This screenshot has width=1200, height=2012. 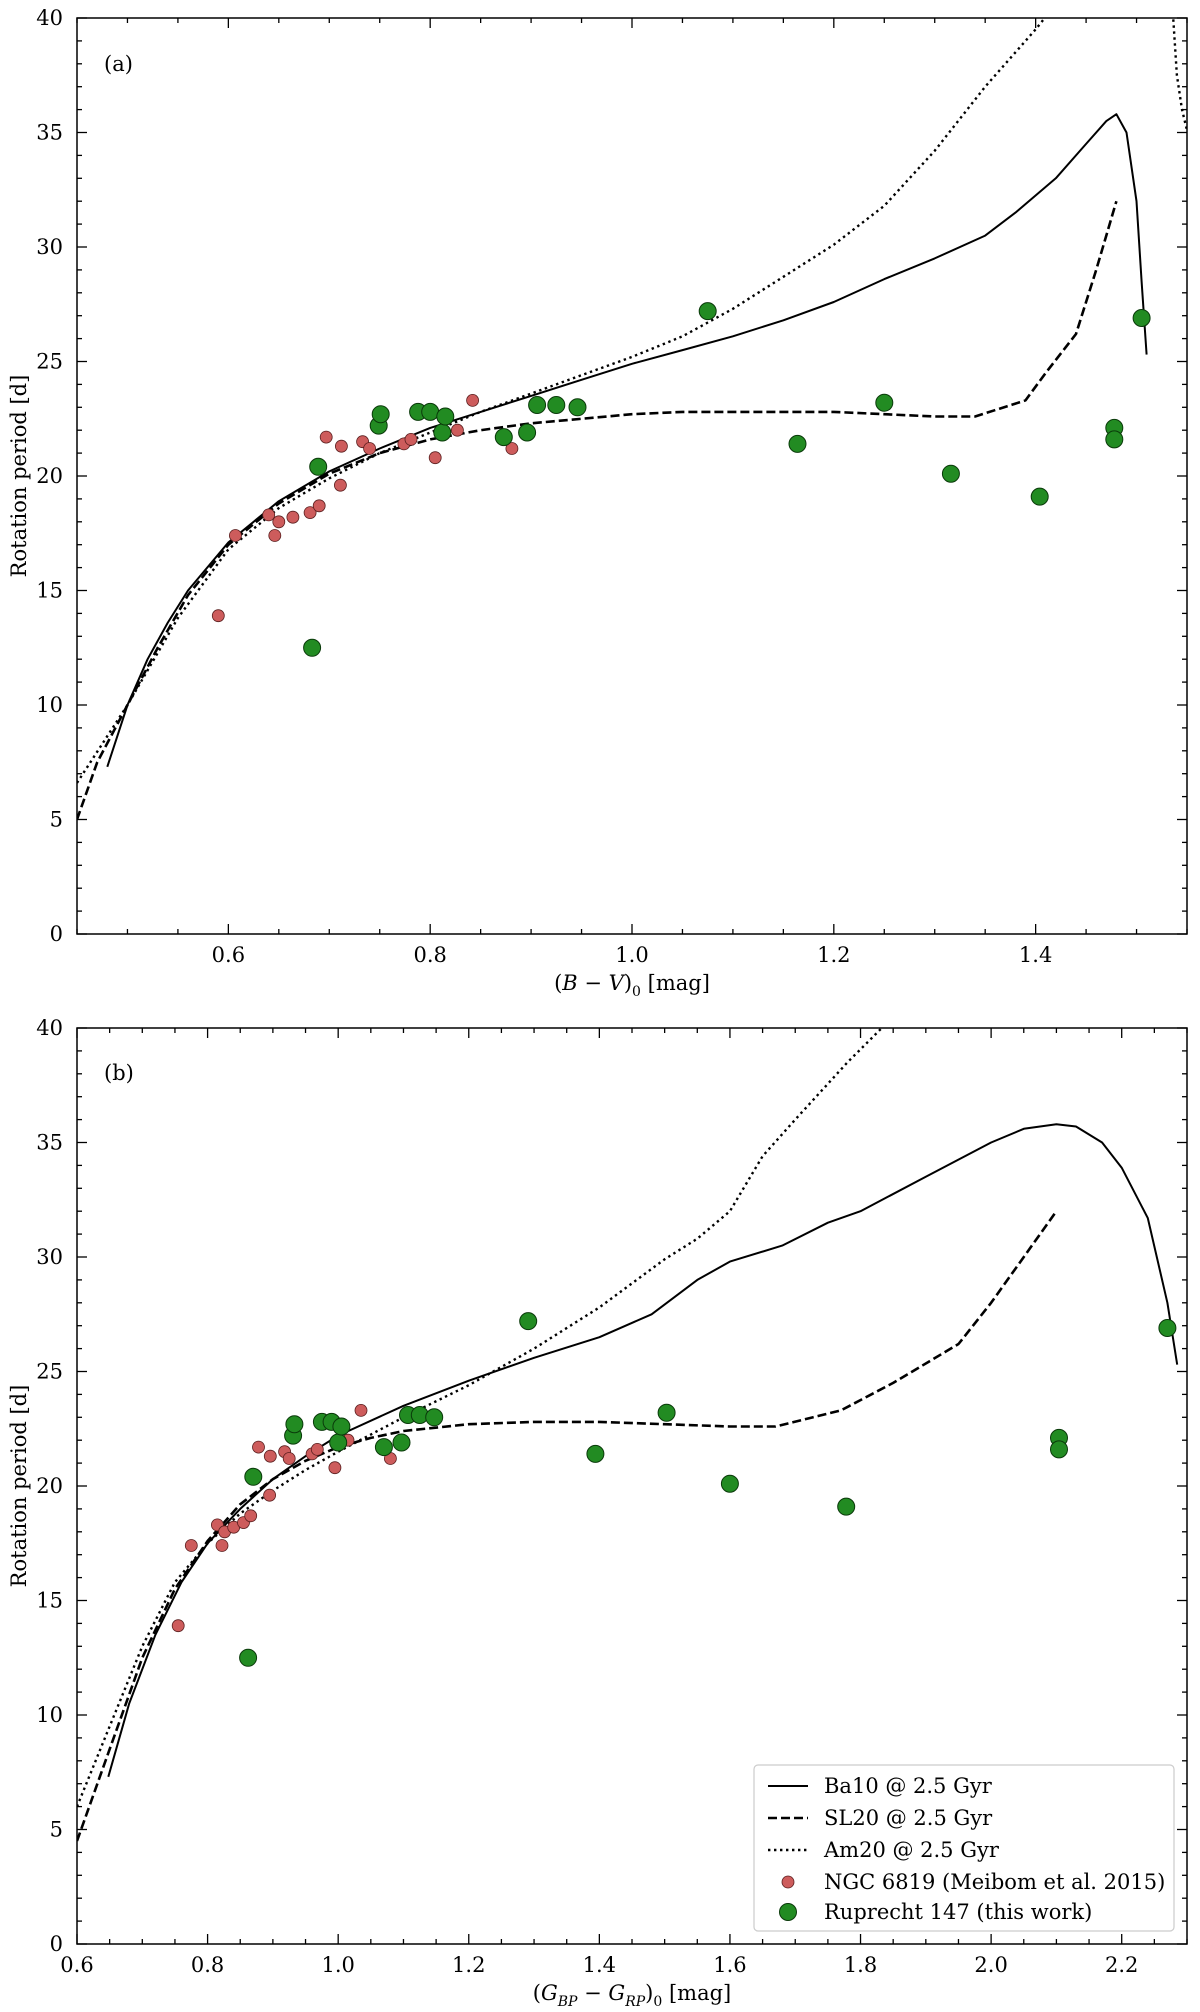 What do you see at coordinates (49, 1372) in the screenshot?
I see `y-tick-label: 25` at bounding box center [49, 1372].